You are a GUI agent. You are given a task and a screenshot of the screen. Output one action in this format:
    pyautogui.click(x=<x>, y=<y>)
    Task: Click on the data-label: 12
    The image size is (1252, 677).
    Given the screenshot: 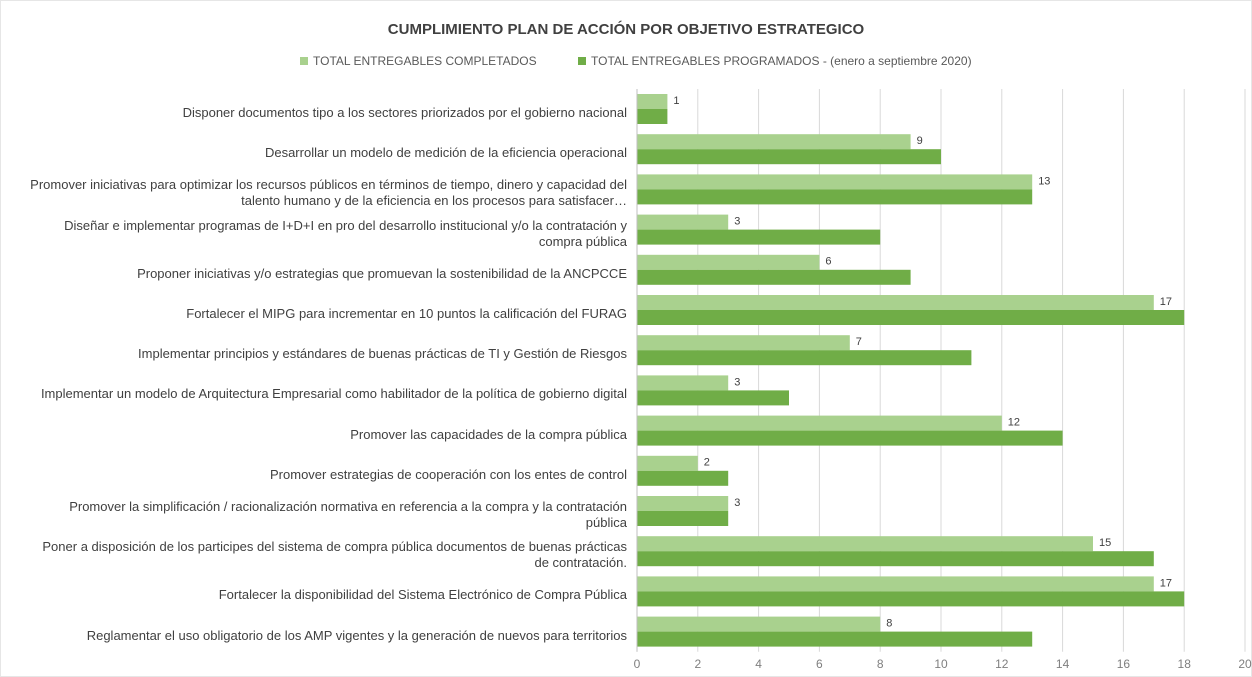 What is the action you would take?
    pyautogui.click(x=1014, y=423)
    